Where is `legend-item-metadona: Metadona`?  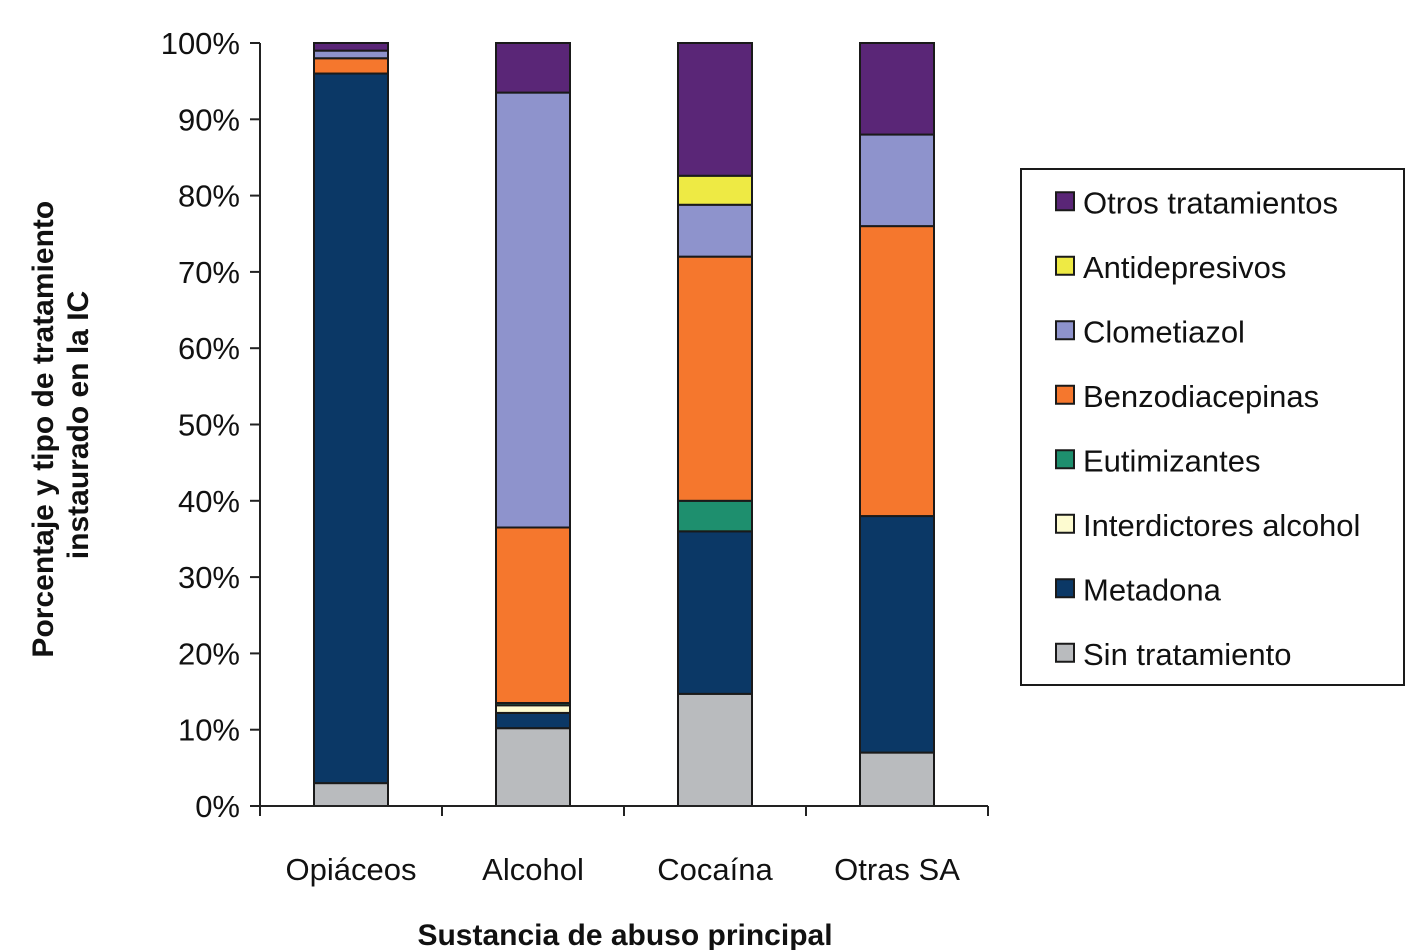 legend-item-metadona: Metadona is located at coordinates (1138, 589).